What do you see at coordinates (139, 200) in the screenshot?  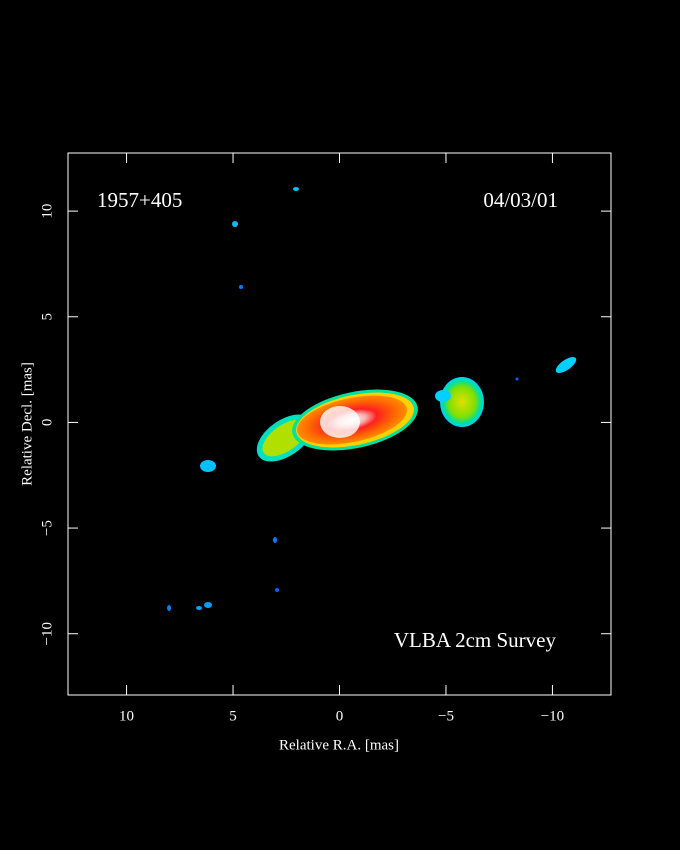 I see `source-name: 1957+405` at bounding box center [139, 200].